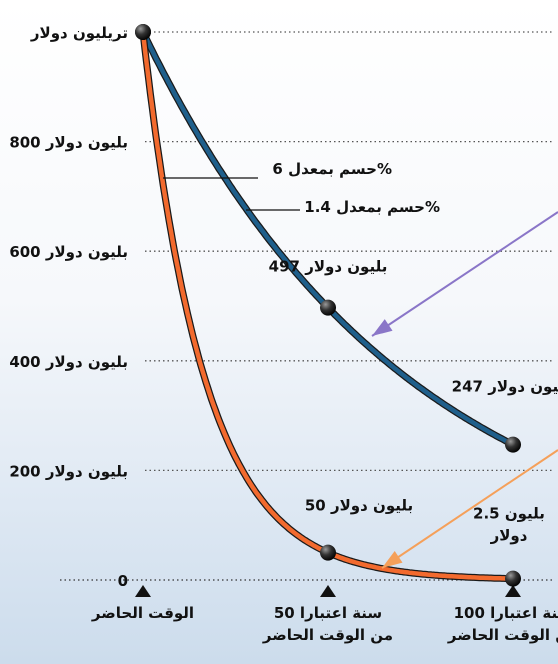 This screenshot has height=664, width=558. Describe the element at coordinates (142, 613) in the screenshot. I see `x-tick-label: الوقت الحاضر` at that location.